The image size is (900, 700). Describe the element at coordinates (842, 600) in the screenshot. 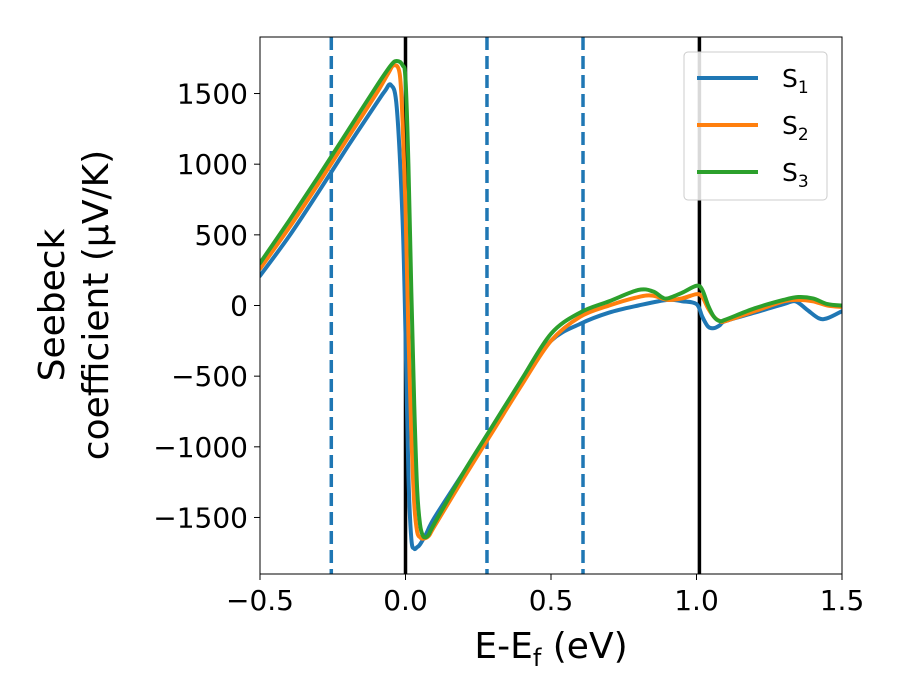

I see `x-tick-label: 1.5` at that location.